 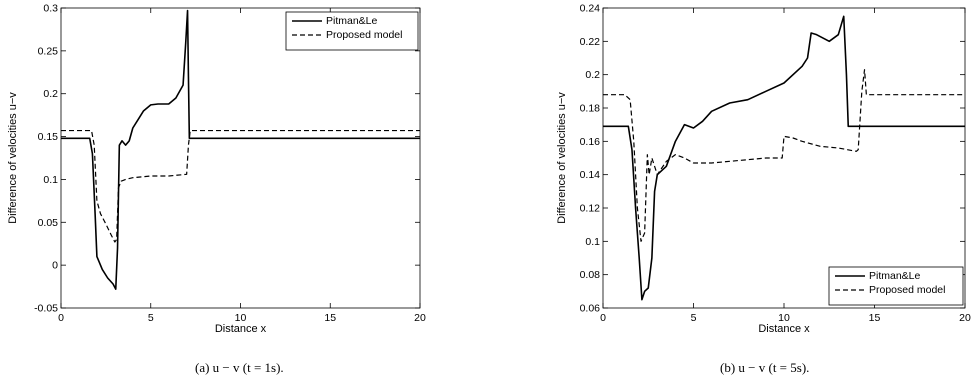 I want to click on y-tick-label: 0.06, so click(x=590, y=309).